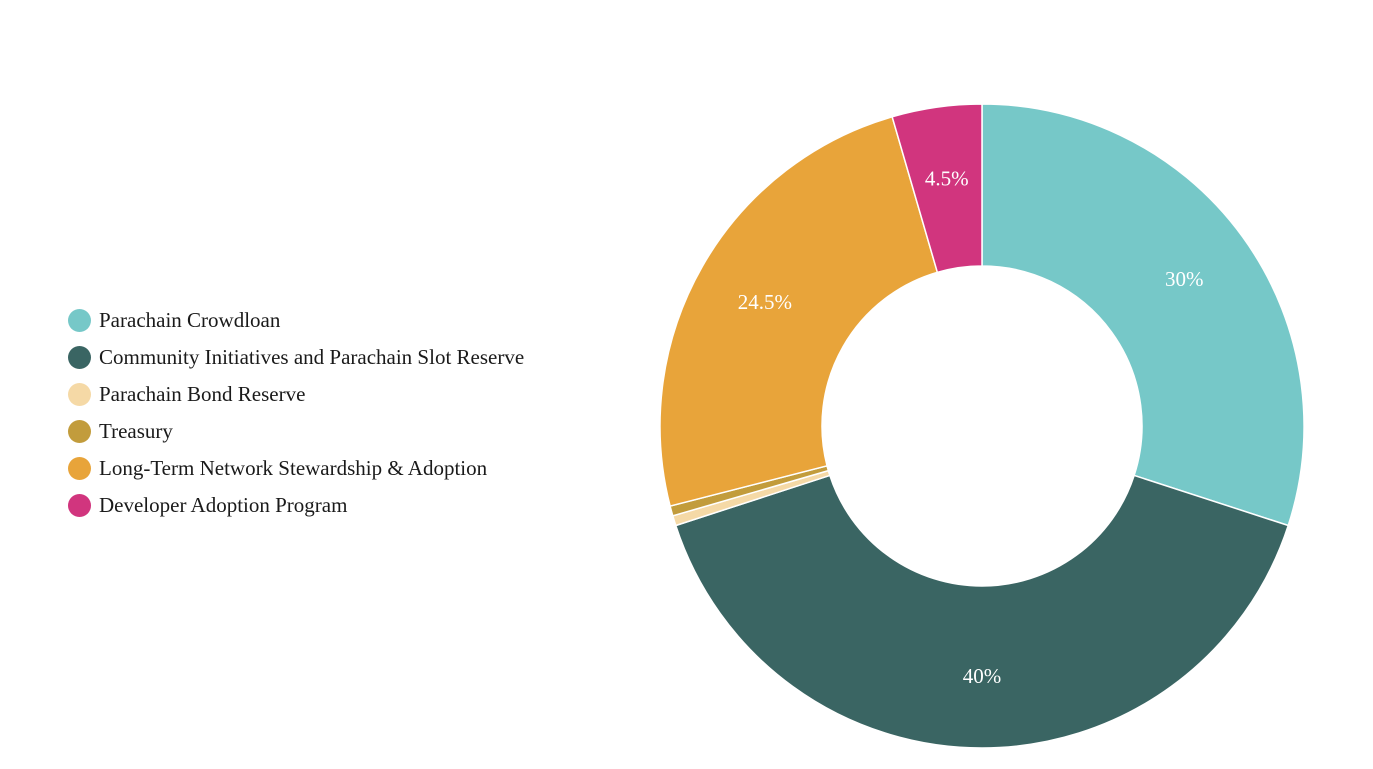 This screenshot has height=769, width=1373. Describe the element at coordinates (303, 320) in the screenshot. I see `legend-item: Parachain Crowdloan` at that location.